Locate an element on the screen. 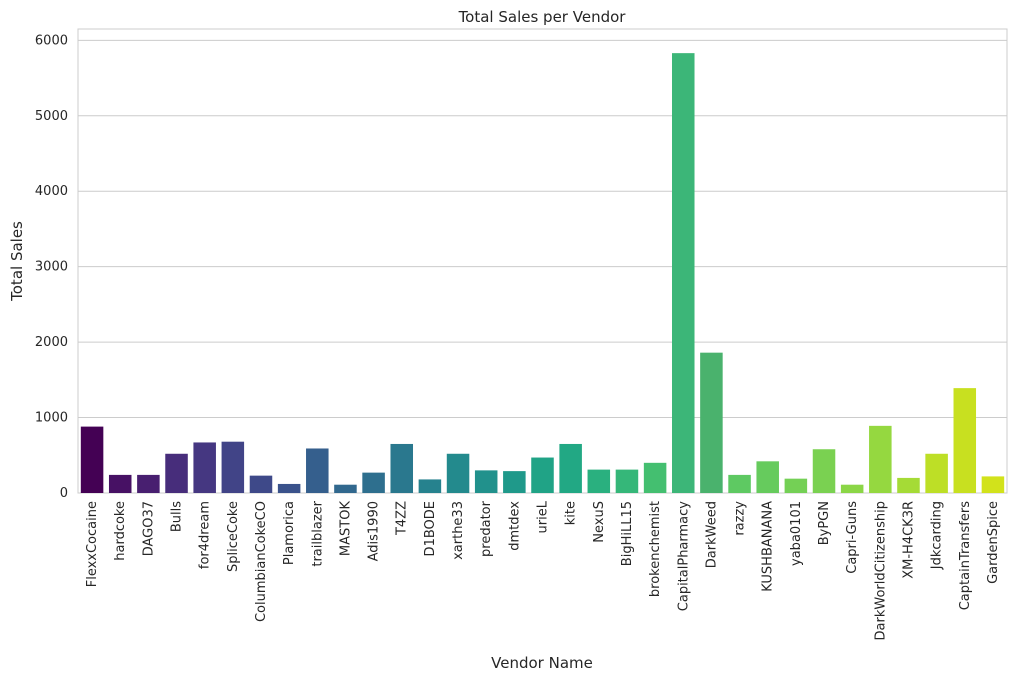 The width and height of the screenshot is (1017, 682). x-tick-label: XM-H4CK3R is located at coordinates (908, 540).